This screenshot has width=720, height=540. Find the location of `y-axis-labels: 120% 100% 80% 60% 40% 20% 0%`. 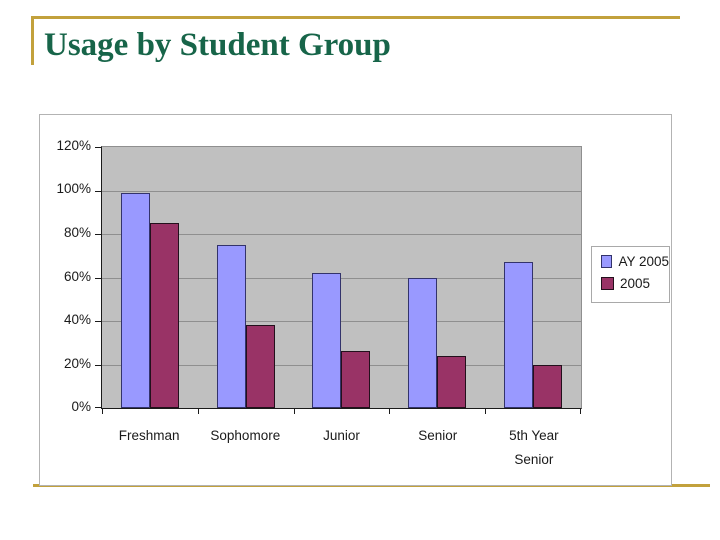

y-axis-labels: 120% 100% 80% 60% 40% 20% 0% is located at coordinates (65, 276).